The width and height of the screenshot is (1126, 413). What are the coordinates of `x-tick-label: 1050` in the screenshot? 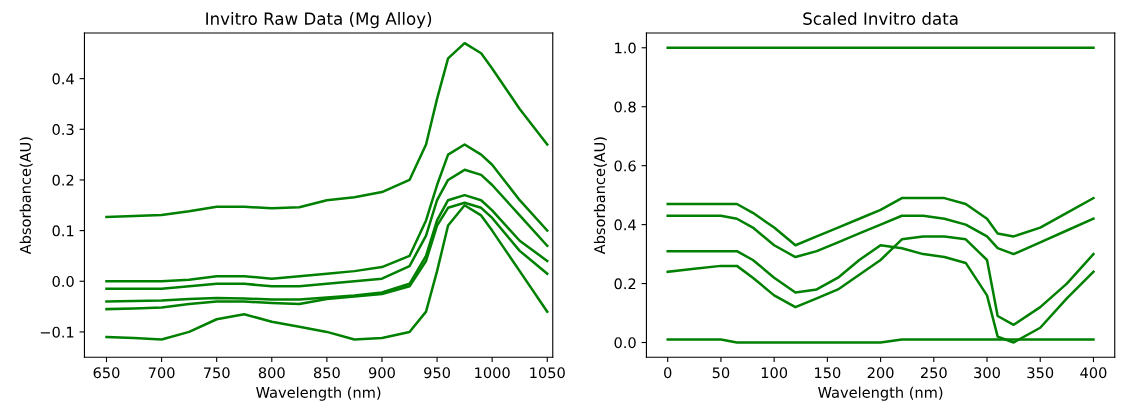 It's located at (547, 373).